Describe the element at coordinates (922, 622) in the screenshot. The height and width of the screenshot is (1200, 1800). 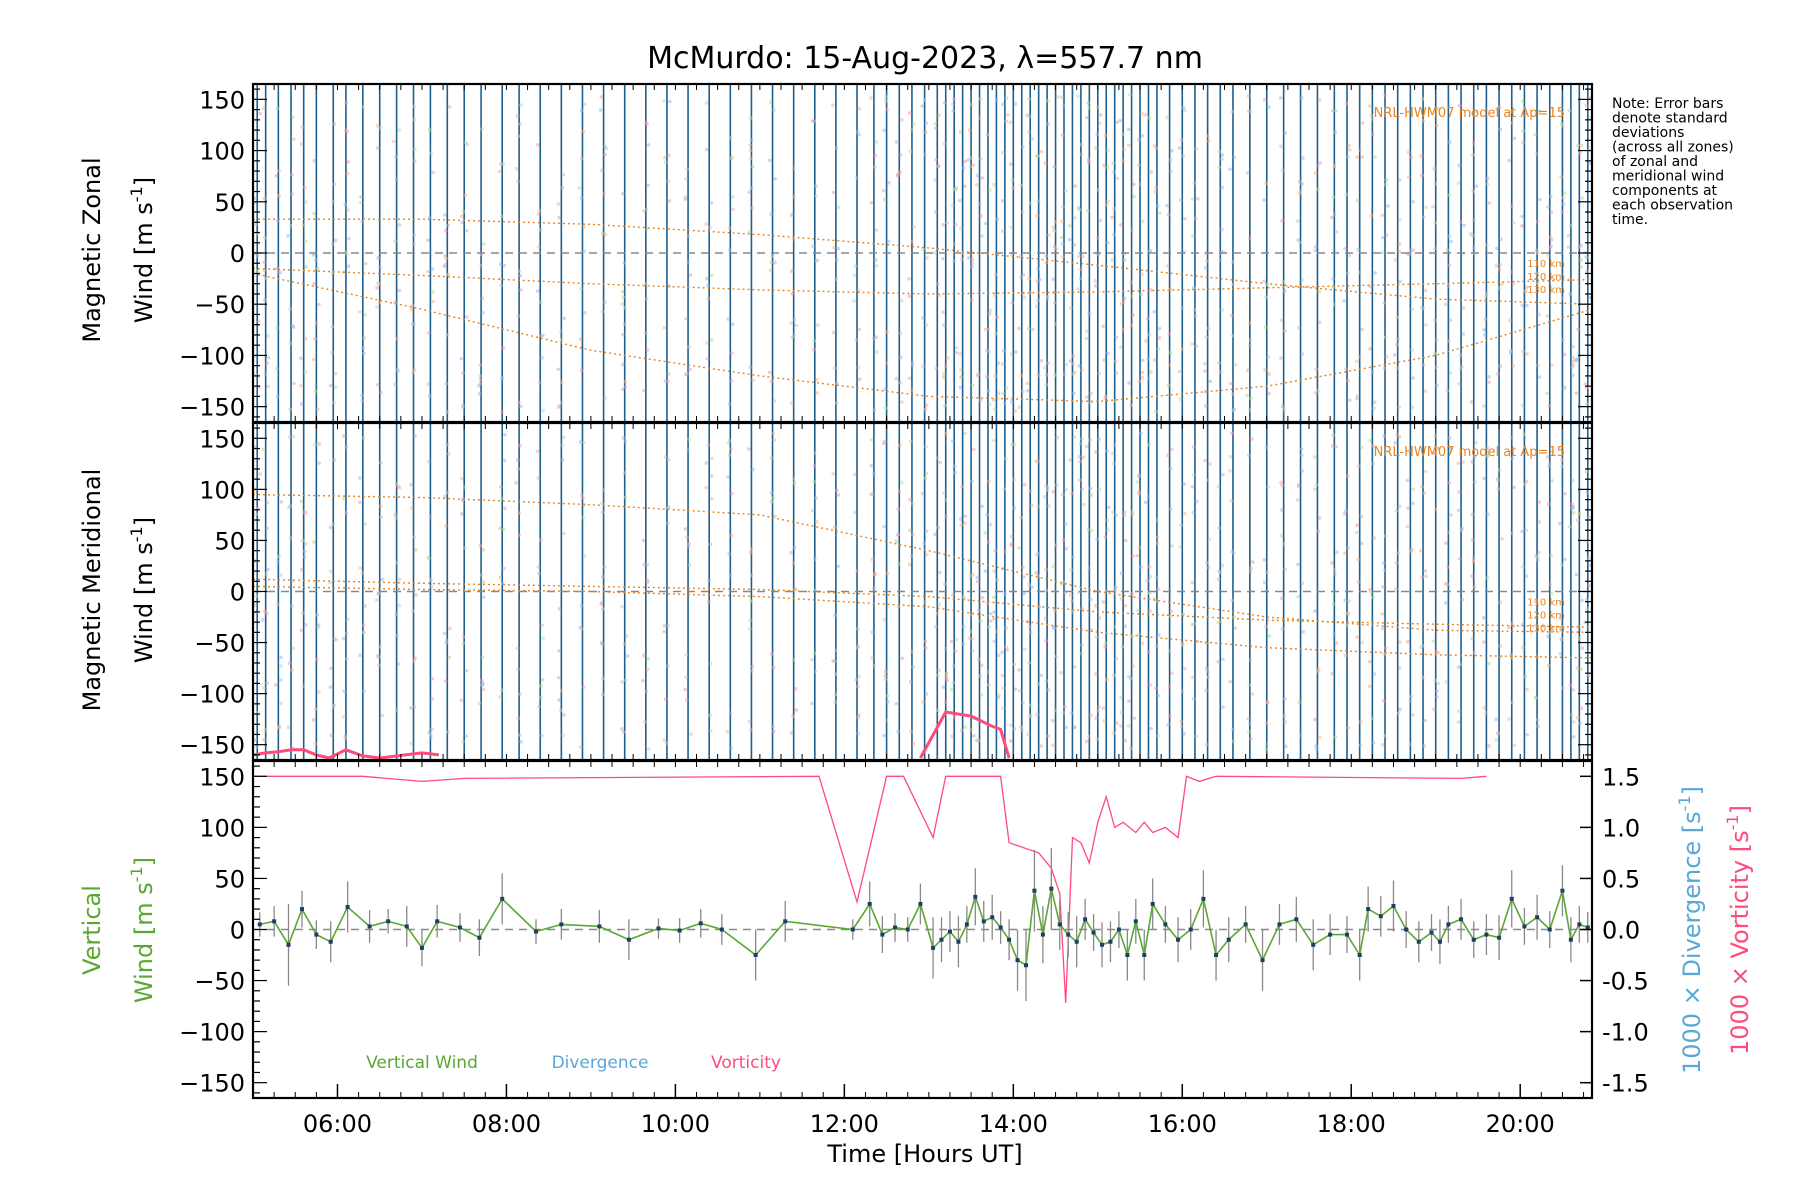
I see `model-curve` at that location.